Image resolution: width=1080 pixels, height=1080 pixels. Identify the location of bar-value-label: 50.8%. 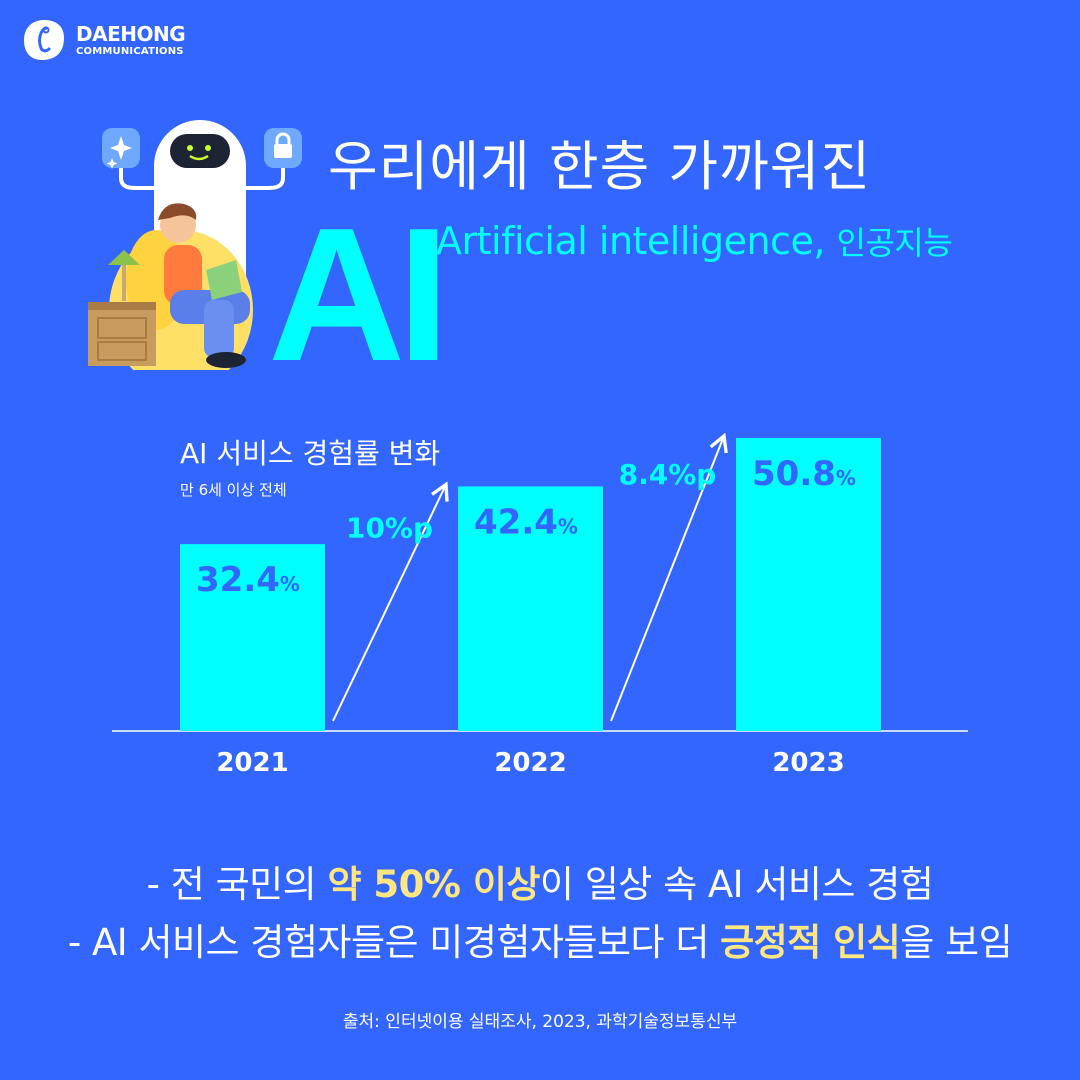
(804, 474).